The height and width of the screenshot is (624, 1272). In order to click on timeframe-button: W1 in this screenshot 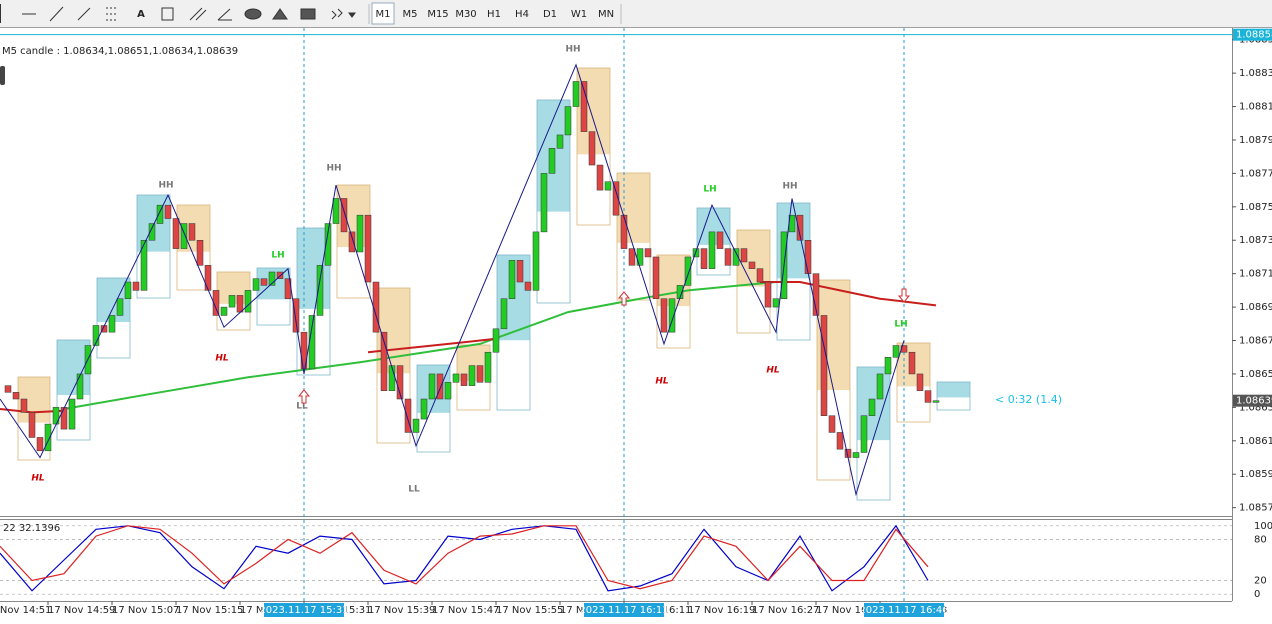, I will do `click(579, 14)`.